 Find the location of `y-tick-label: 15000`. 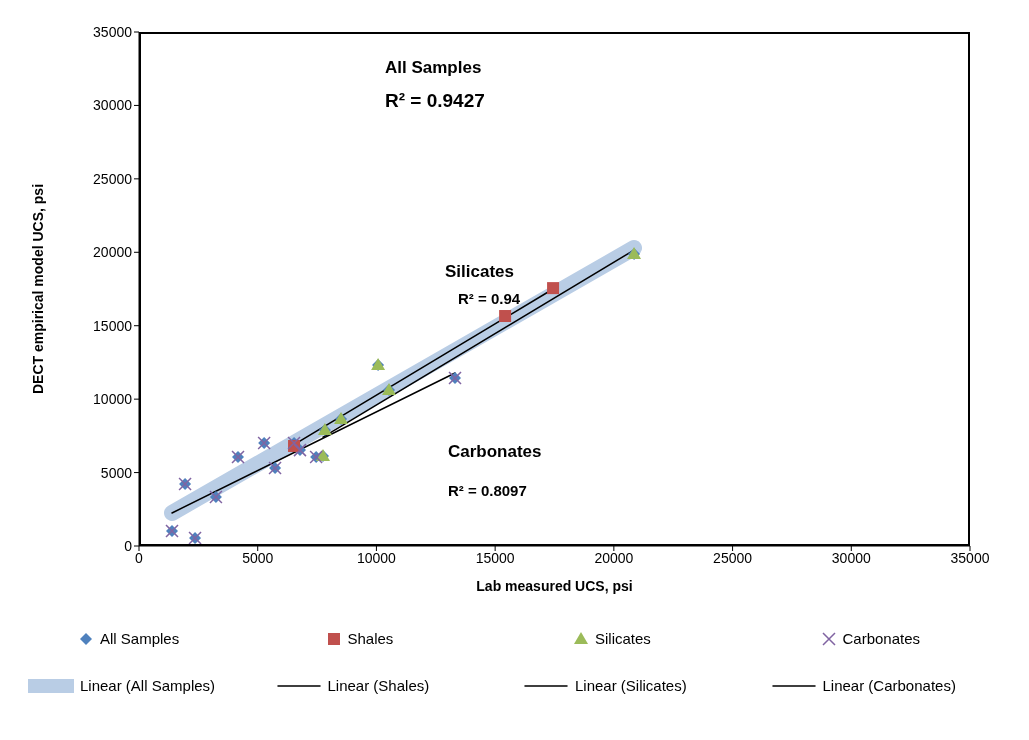

y-tick-label: 15000 is located at coordinates (113, 325).